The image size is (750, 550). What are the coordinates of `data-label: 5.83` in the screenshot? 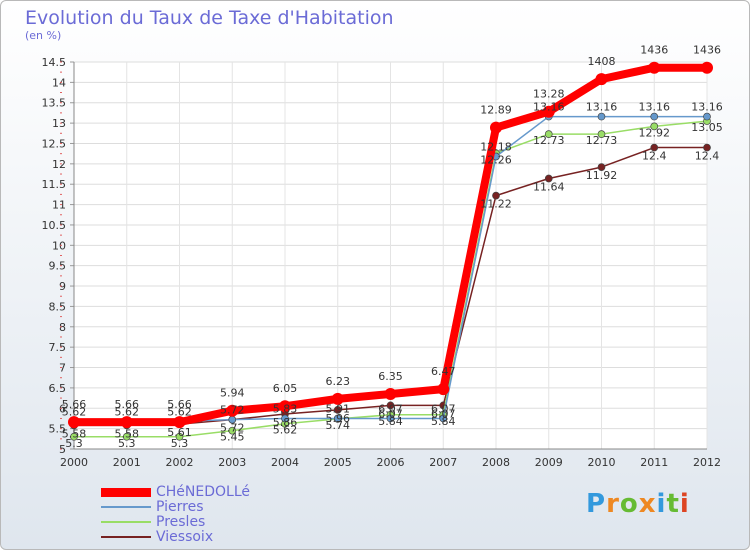 It's located at (285, 408).